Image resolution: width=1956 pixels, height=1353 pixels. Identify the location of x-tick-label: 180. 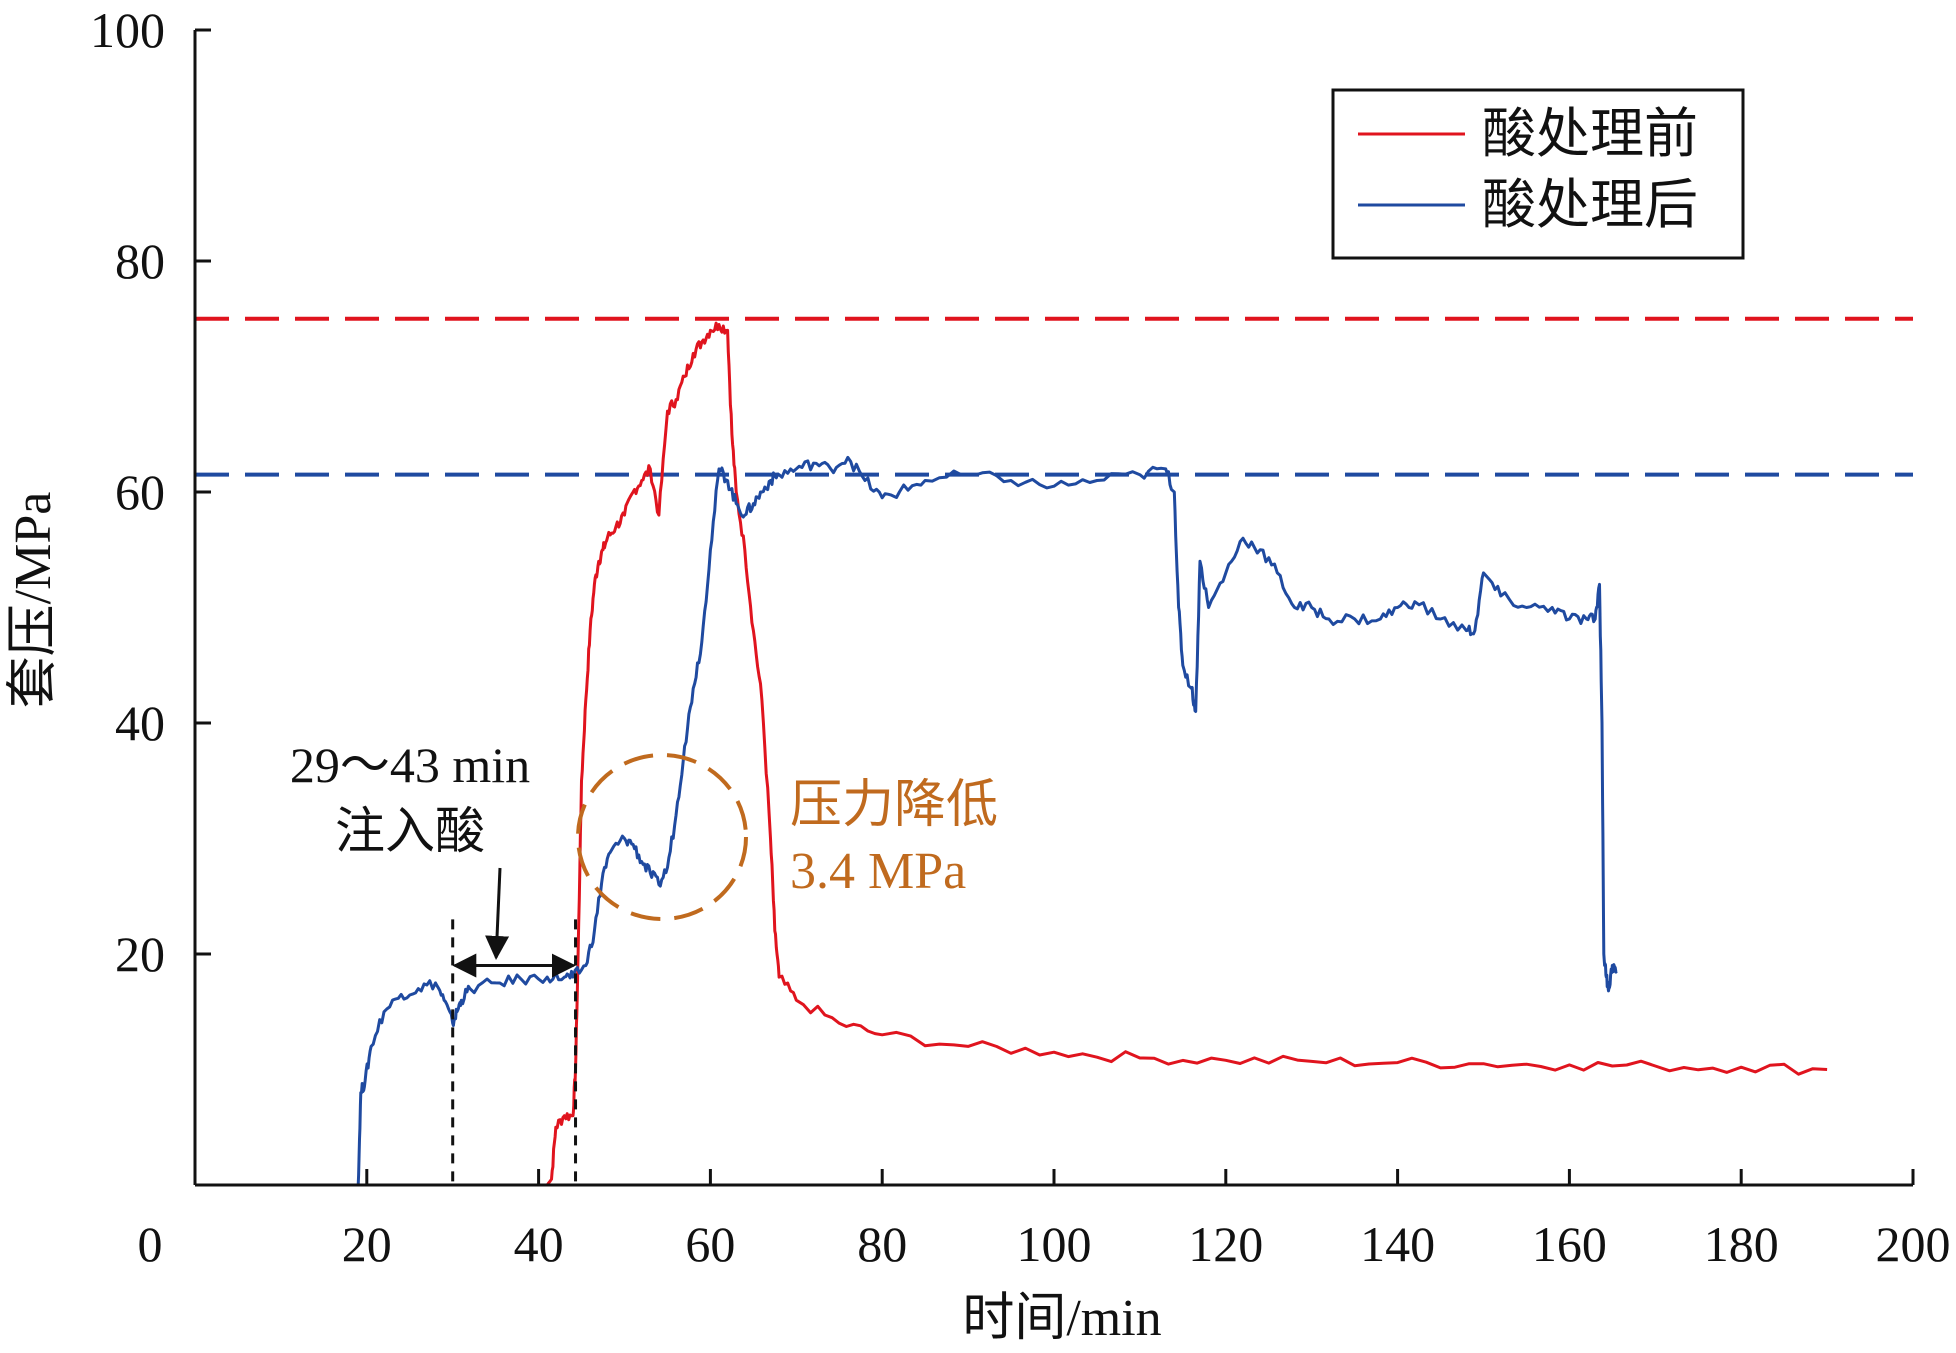
(1741, 1244).